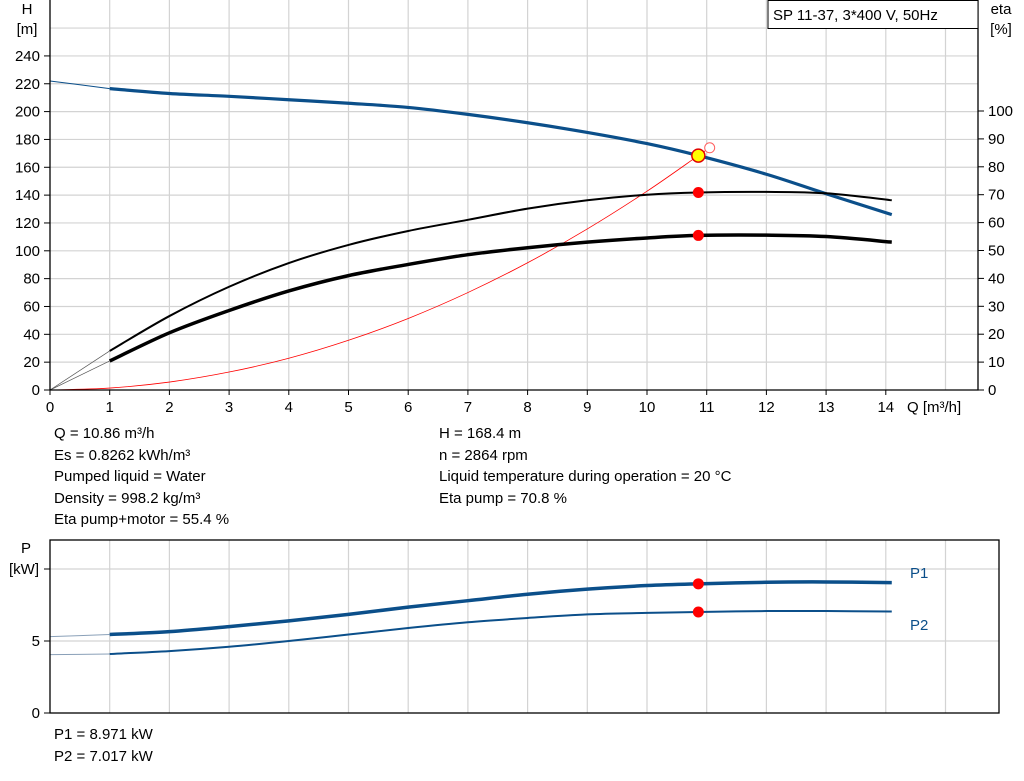 This screenshot has height=781, width=1024. Describe the element at coordinates (919, 625) in the screenshot. I see `series-label-p2: P2` at that location.